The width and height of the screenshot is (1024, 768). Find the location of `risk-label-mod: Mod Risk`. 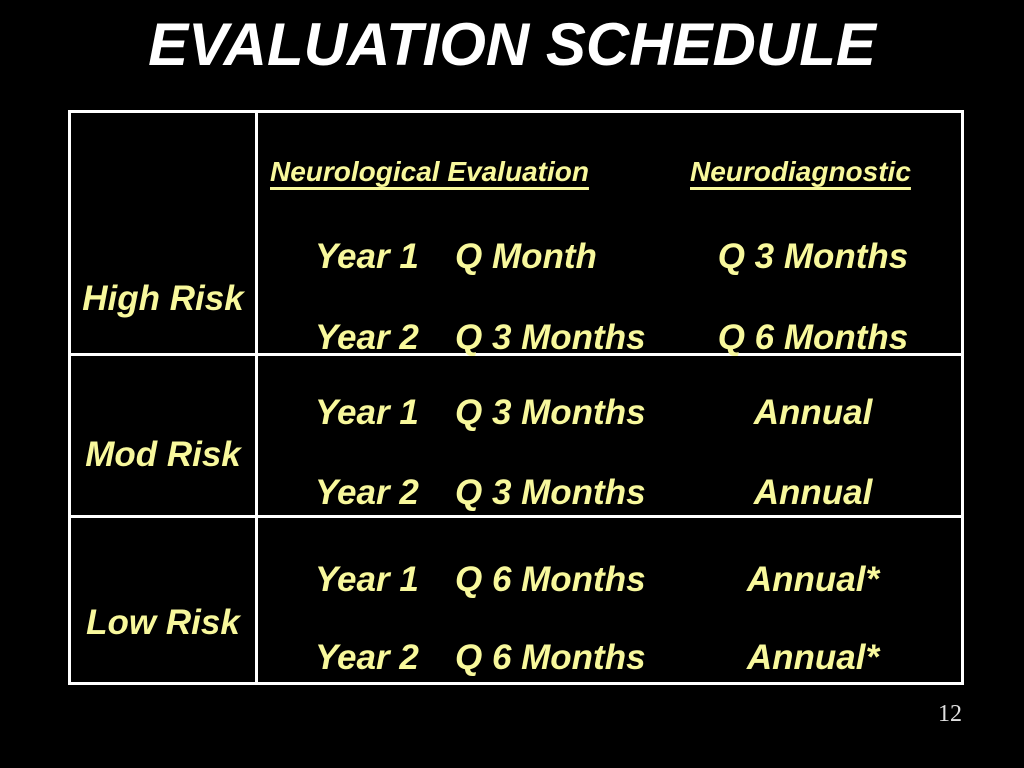

risk-label-mod: Mod Risk is located at coordinates (163, 454).